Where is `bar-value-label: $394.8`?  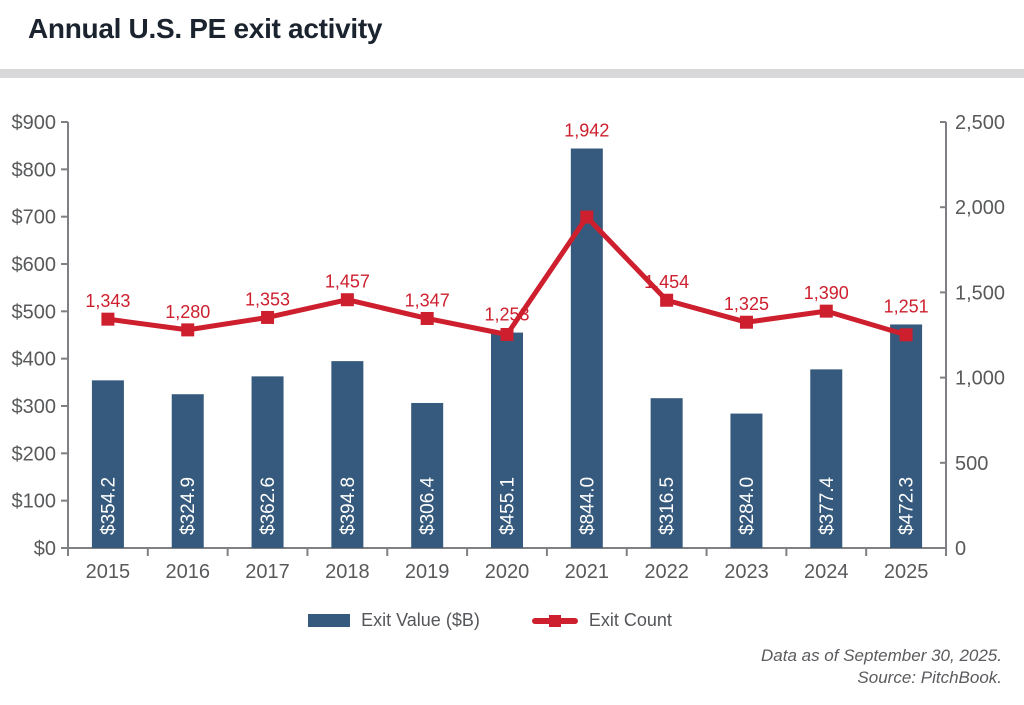 bar-value-label: $394.8 is located at coordinates (348, 506).